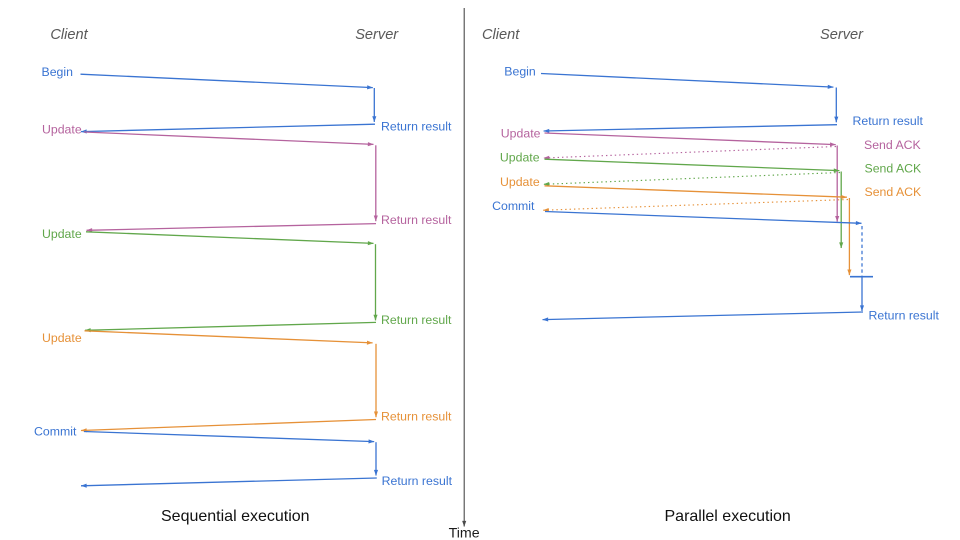  I want to click on svg-text: Sequential execution, so click(235, 516).